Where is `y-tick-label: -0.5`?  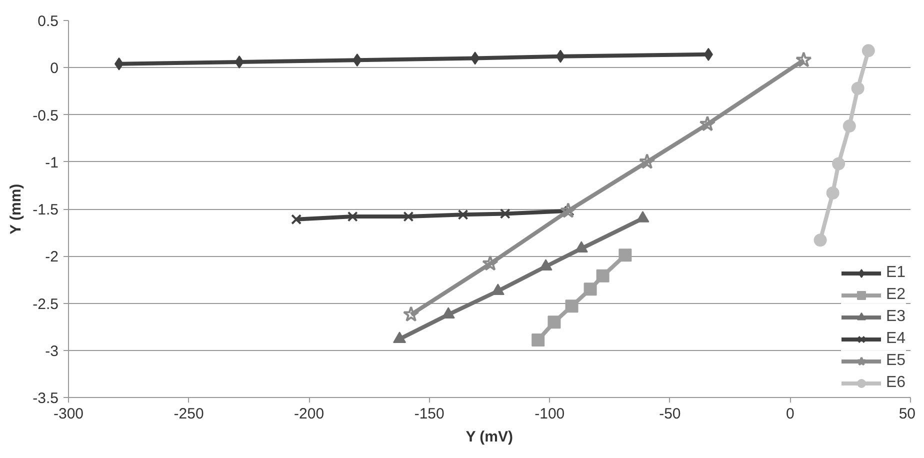 y-tick-label: -0.5 is located at coordinates (45, 115).